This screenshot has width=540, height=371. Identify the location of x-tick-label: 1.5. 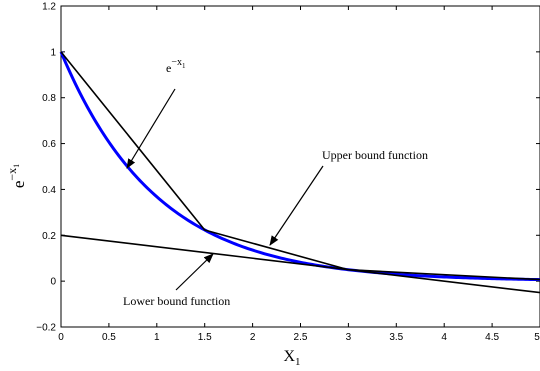
(205, 337).